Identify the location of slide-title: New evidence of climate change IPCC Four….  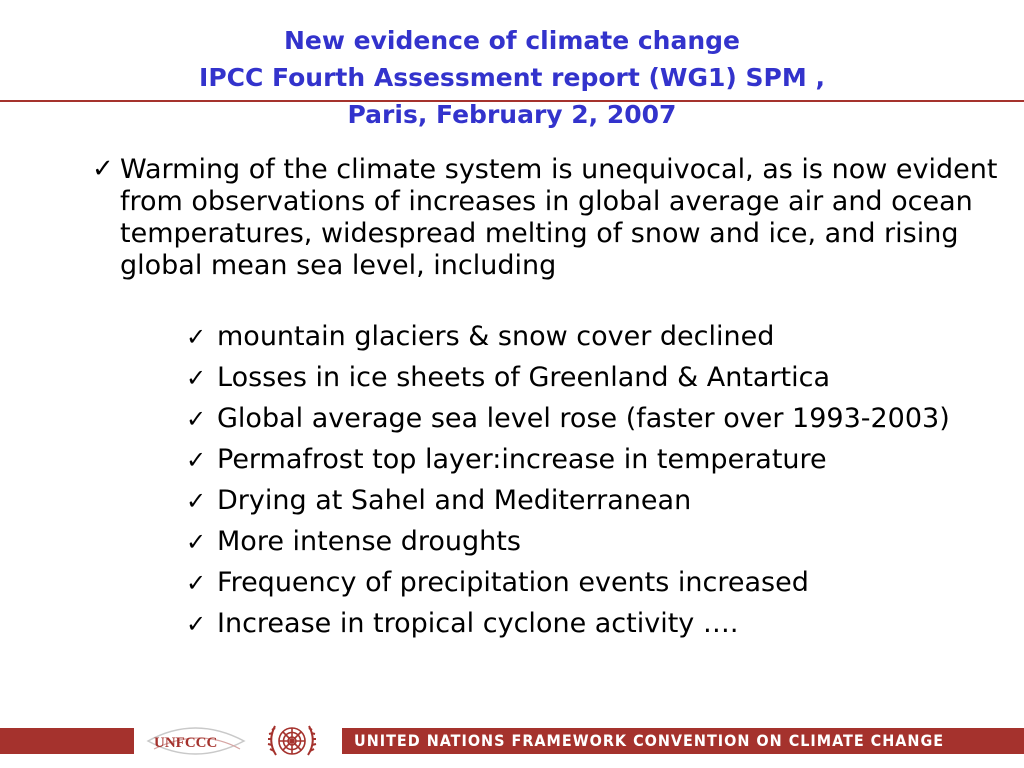
(512, 77).